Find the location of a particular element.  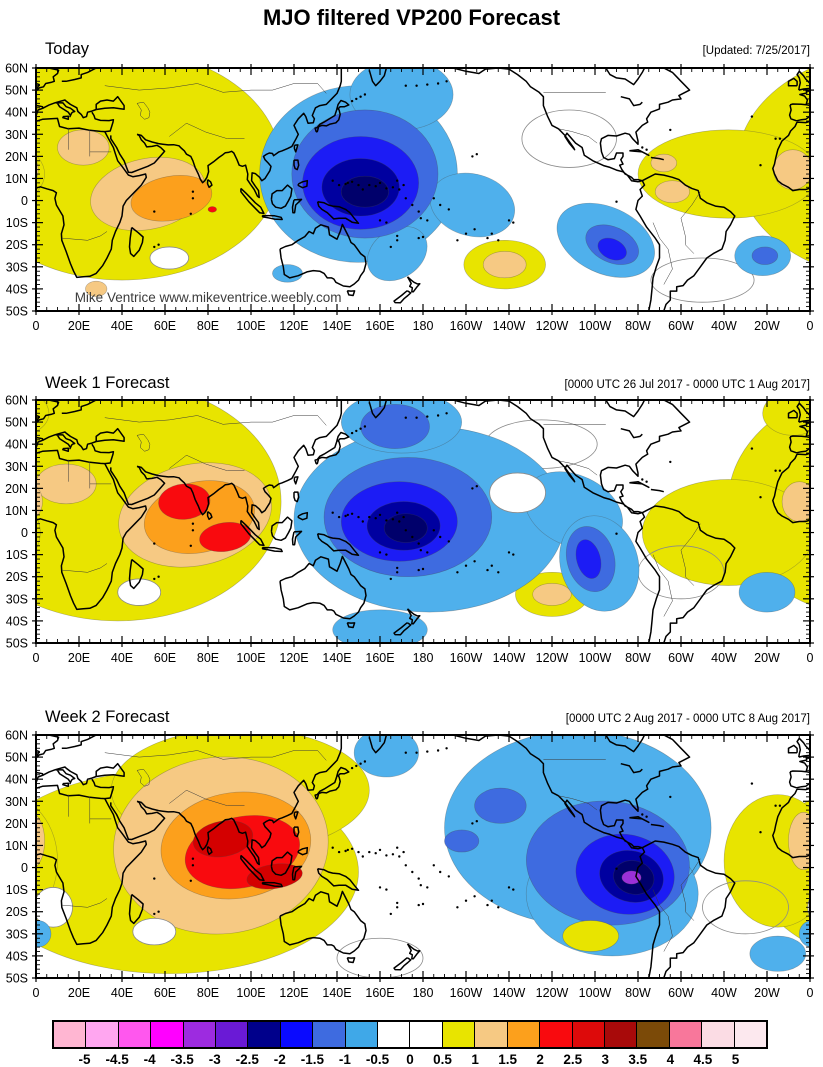

panel-header-today: Today [Updated: 7/25/2017] is located at coordinates (423, 49).